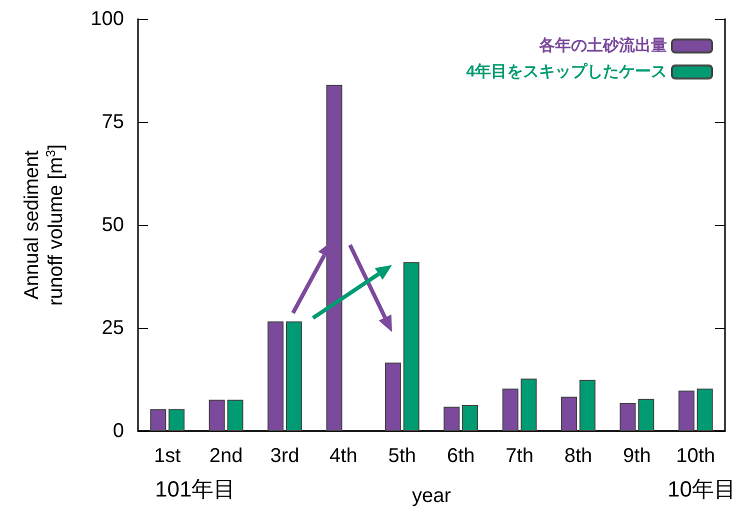 Image resolution: width=750 pixels, height=511 pixels. What do you see at coordinates (578, 456) in the screenshot?
I see `x-tick-label: 8th` at bounding box center [578, 456].